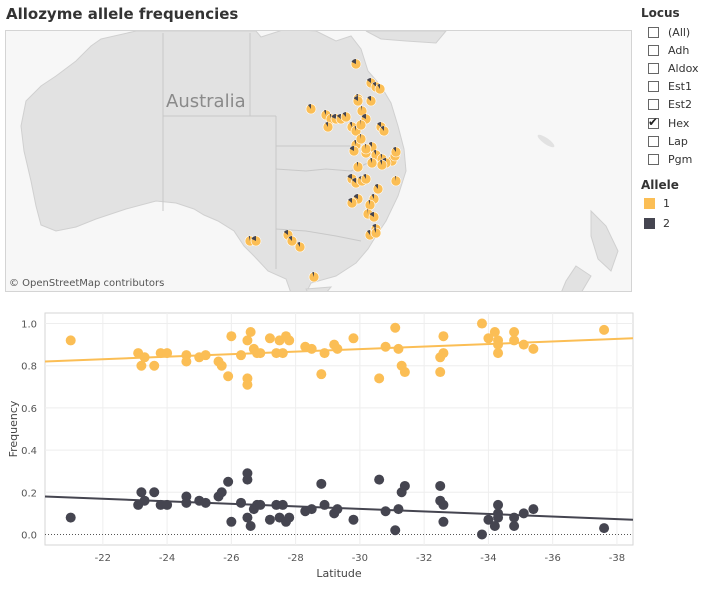 The width and height of the screenshot is (717, 595). What do you see at coordinates (673, 68) in the screenshot?
I see `filter-option-aldox: Aldox` at bounding box center [673, 68].